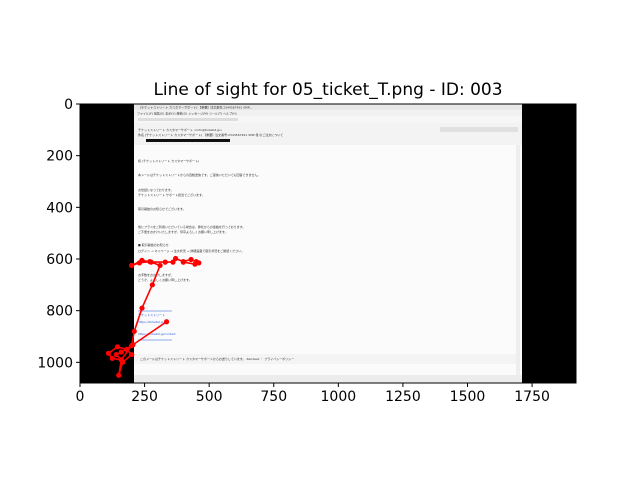 This screenshot has height=480, width=640. Describe the element at coordinates (59, 260) in the screenshot. I see `y-tick-label: 600` at that location.